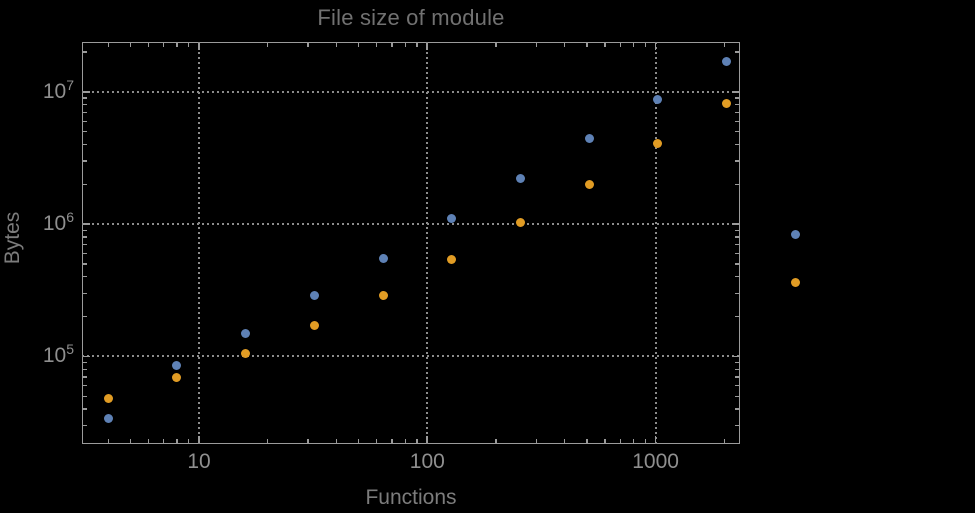 The image size is (975, 513). What do you see at coordinates (12, 238) in the screenshot?
I see `y-axis-label: Bytes` at bounding box center [12, 238].